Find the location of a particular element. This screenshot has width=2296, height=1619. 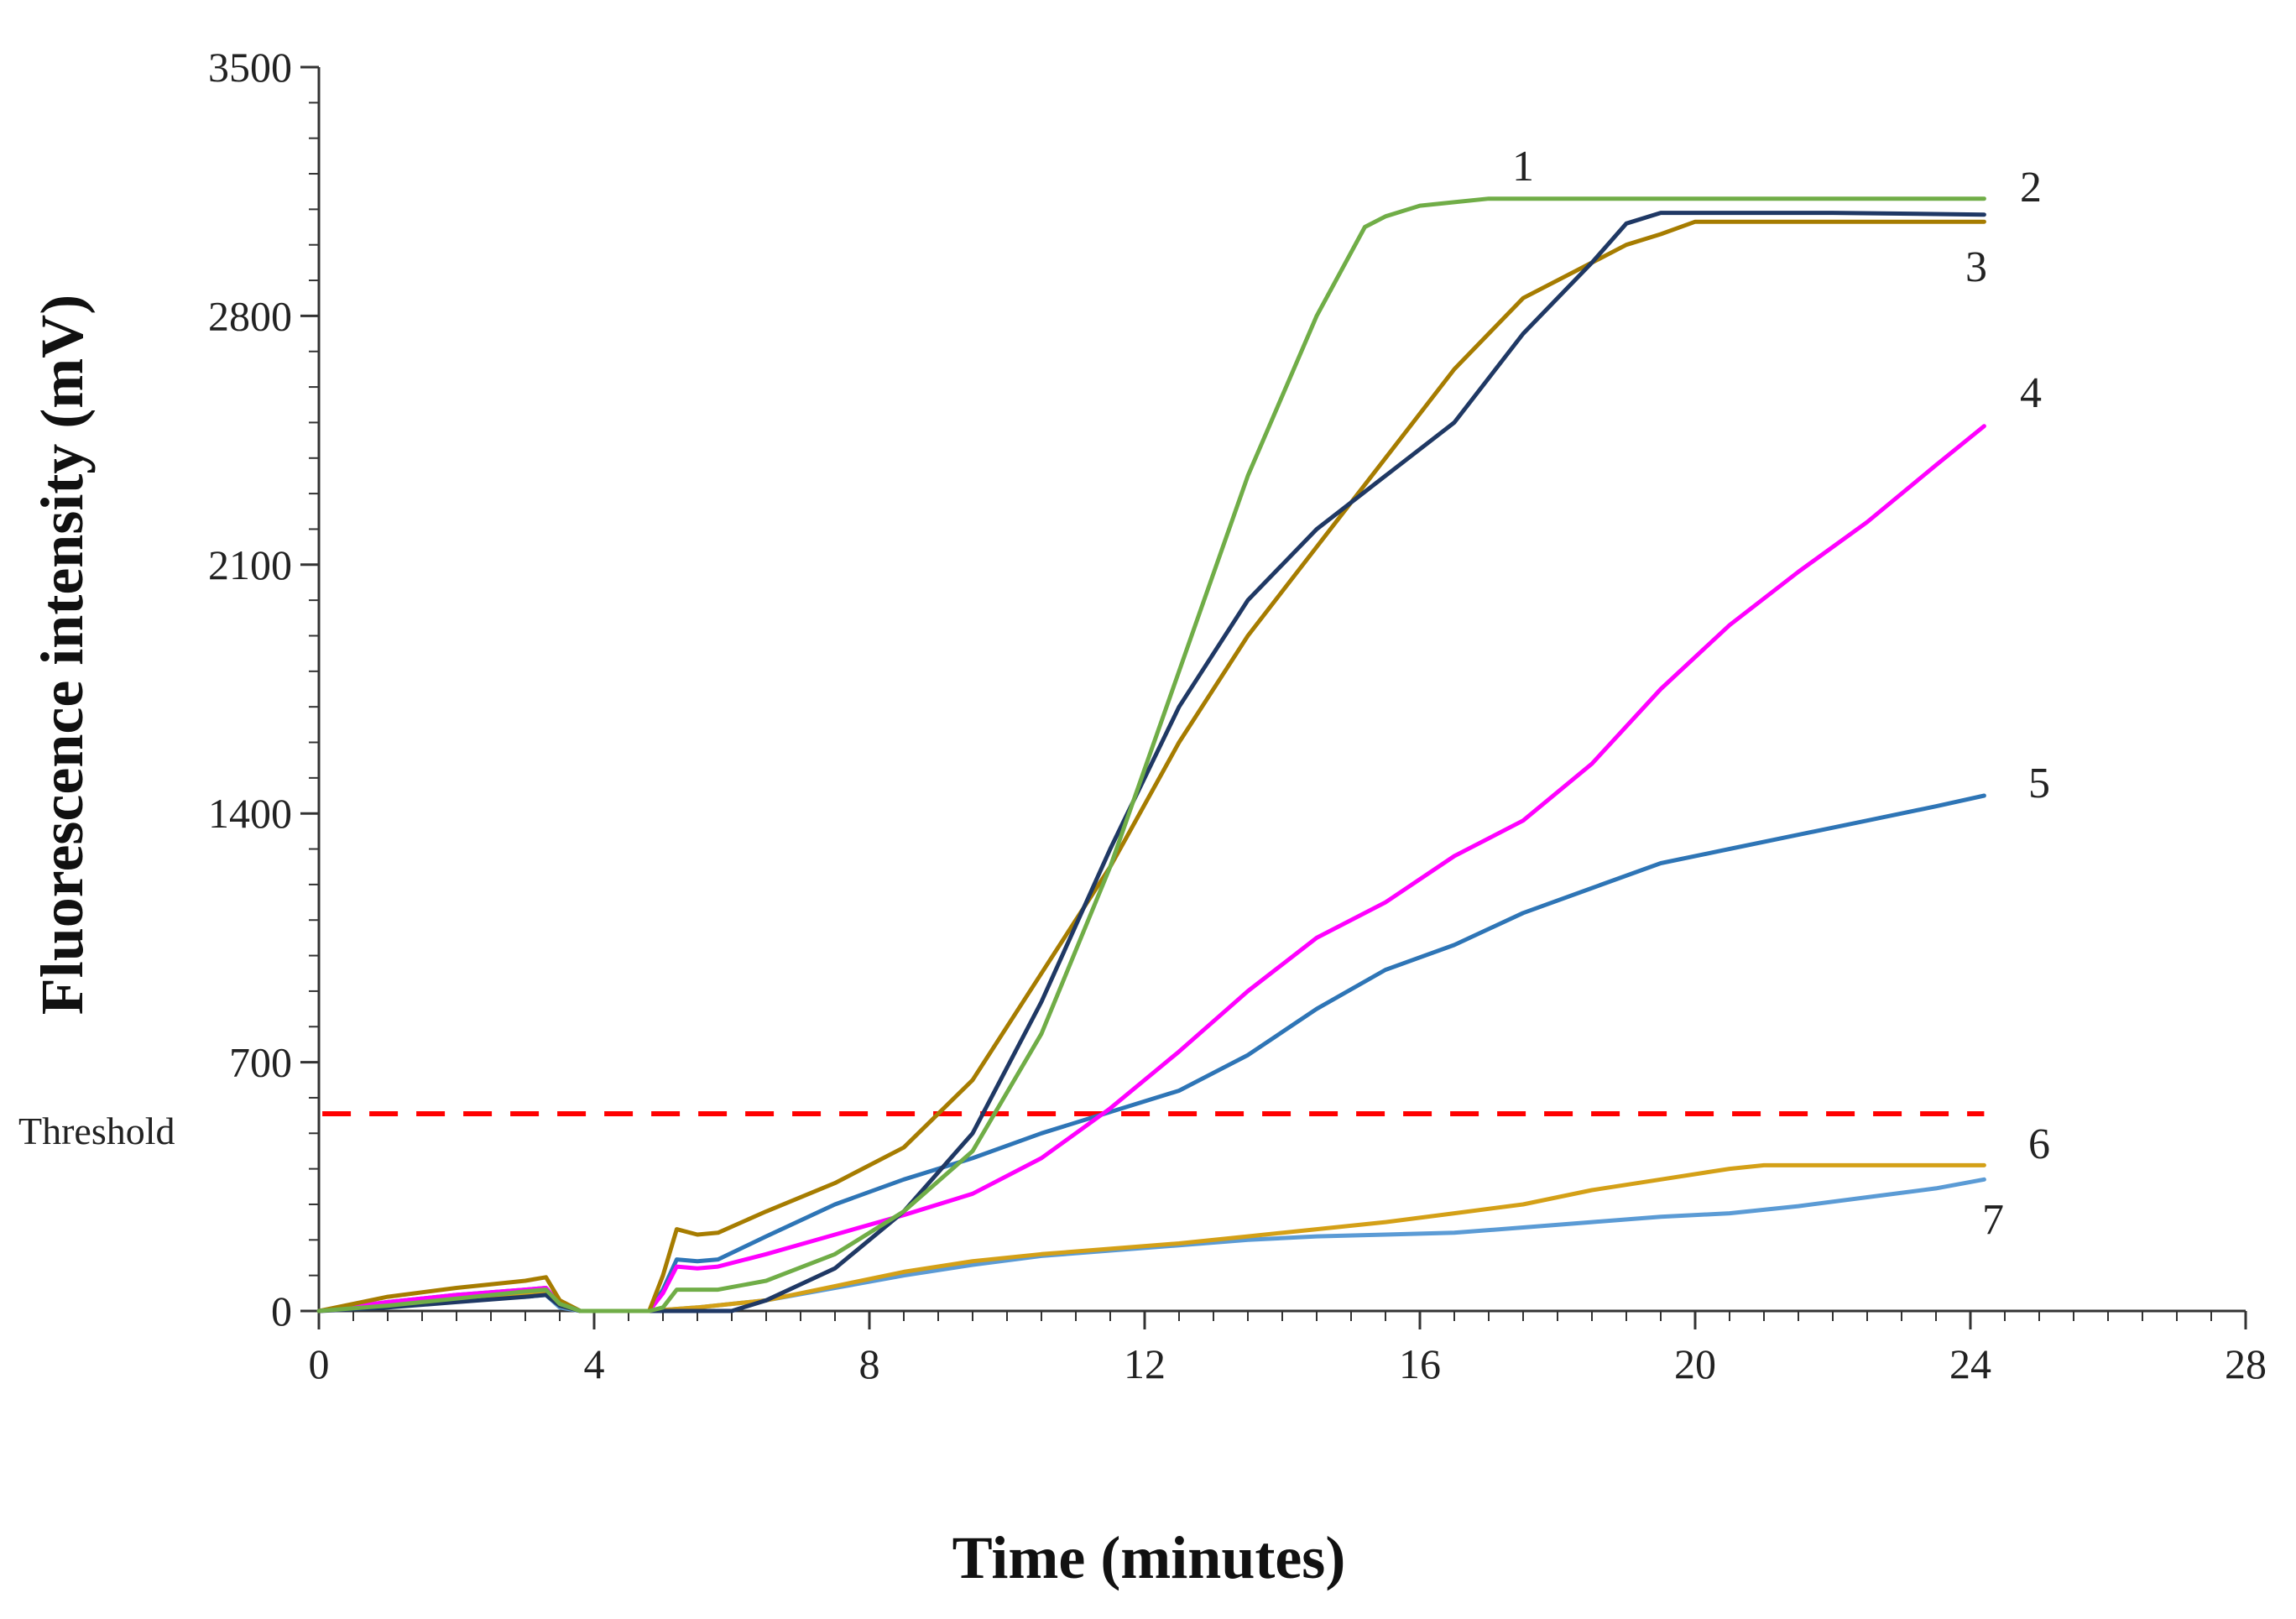

x-tick-label: 16 is located at coordinates (1420, 1363).